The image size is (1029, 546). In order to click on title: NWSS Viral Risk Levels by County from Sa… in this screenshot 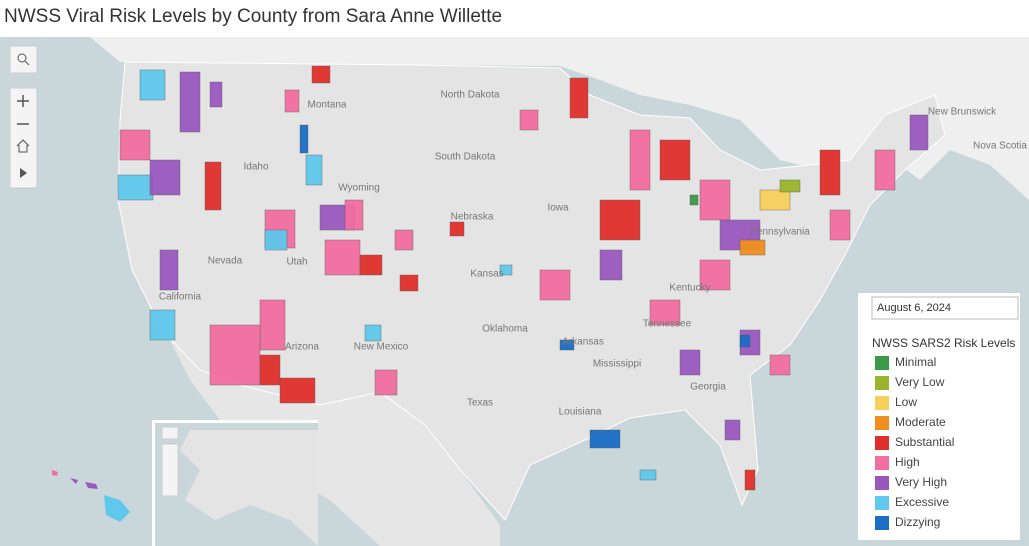, I will do `click(253, 16)`.